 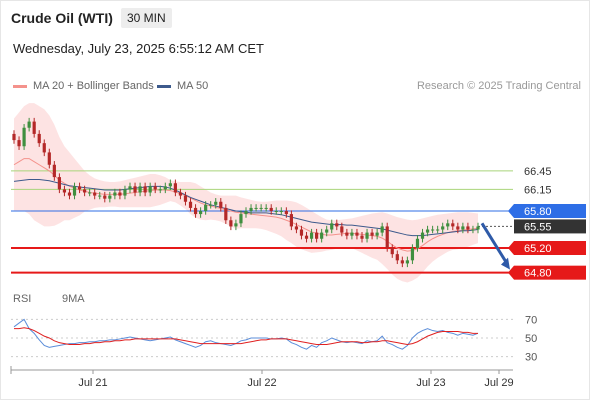 I want to click on x-tick-label: Jul 29, so click(x=498, y=383).